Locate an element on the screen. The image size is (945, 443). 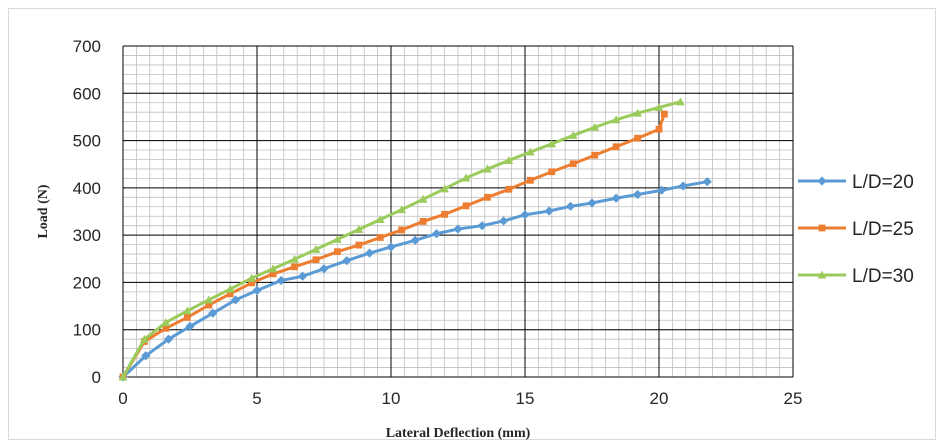
x-tick-label: 0 is located at coordinates (122, 398).